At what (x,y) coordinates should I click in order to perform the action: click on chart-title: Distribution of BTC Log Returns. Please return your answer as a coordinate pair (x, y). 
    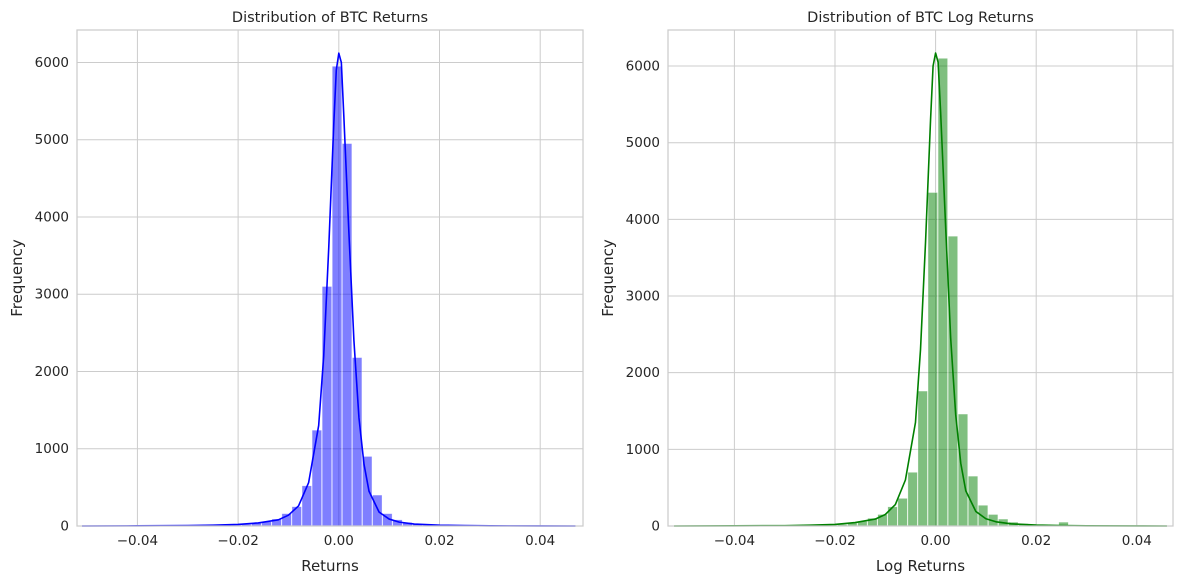
    Looking at the image, I should click on (920, 18).